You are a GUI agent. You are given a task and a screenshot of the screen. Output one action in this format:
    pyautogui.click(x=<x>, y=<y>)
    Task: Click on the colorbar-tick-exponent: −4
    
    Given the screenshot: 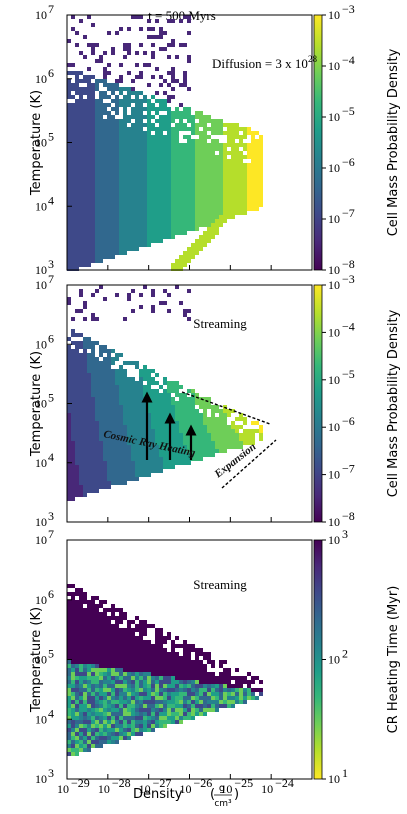 What is the action you would take?
    pyautogui.click(x=348, y=60)
    